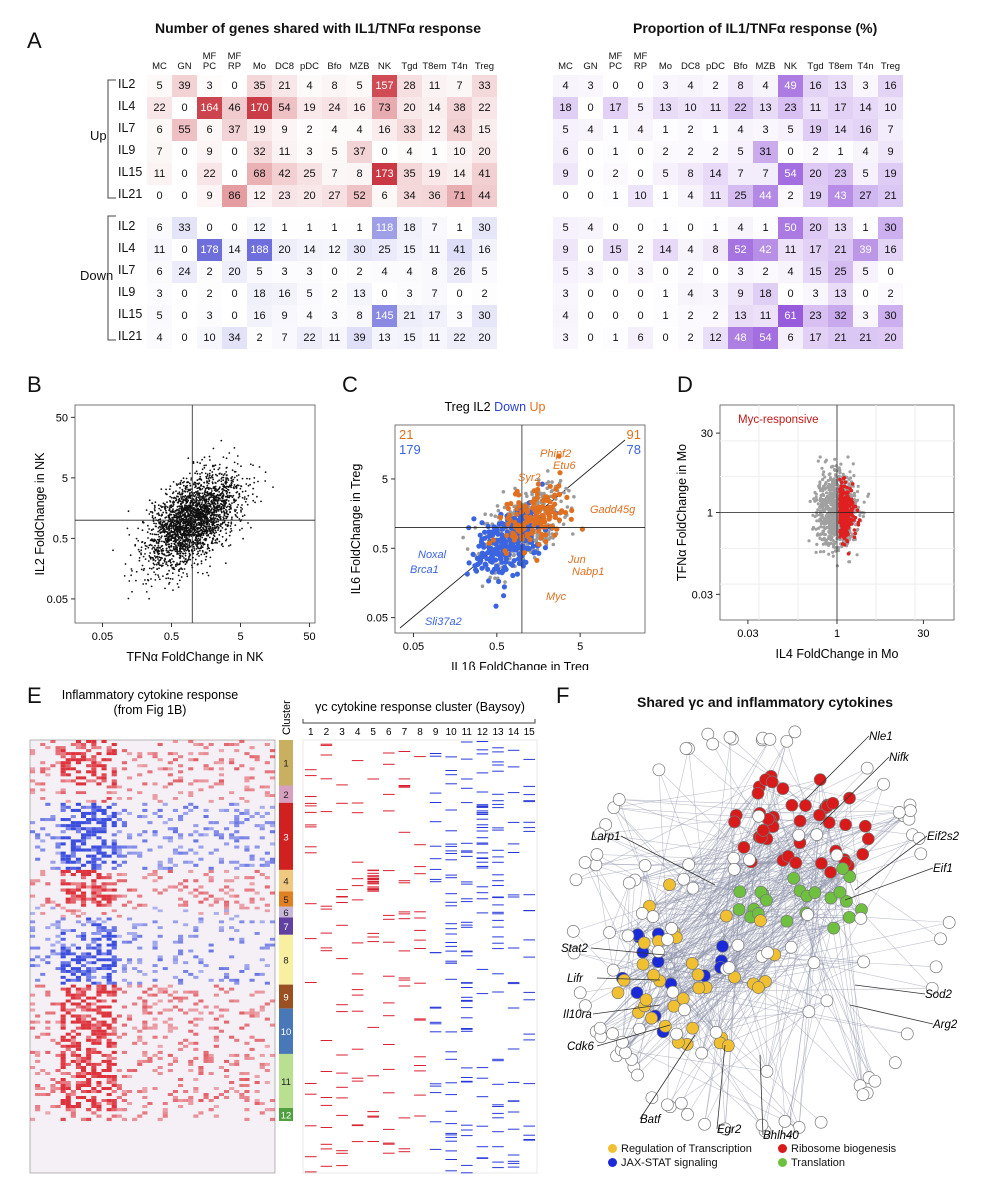 The image size is (988, 1200). Describe the element at coordinates (840, 196) in the screenshot. I see `heatmap-cell: 43` at that location.